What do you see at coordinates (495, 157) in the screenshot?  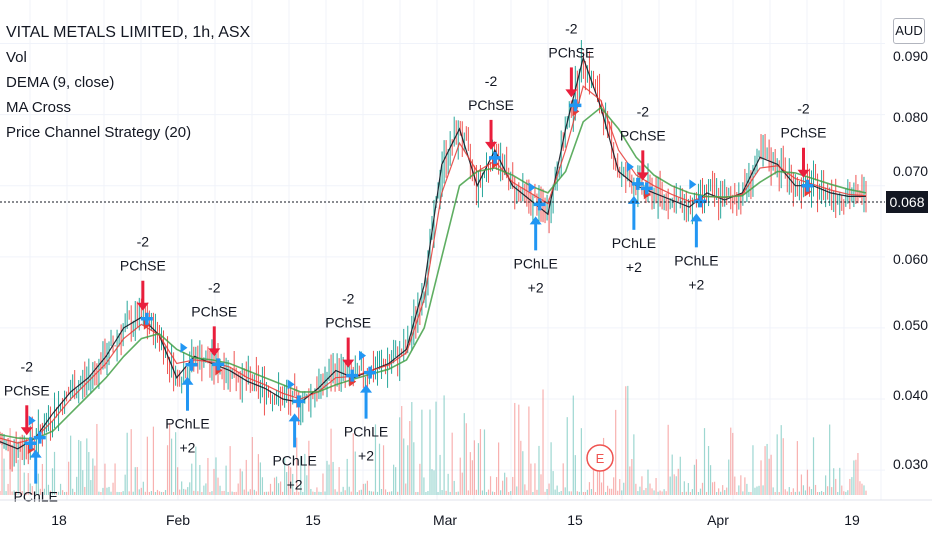 I see `cross-marker` at bounding box center [495, 157].